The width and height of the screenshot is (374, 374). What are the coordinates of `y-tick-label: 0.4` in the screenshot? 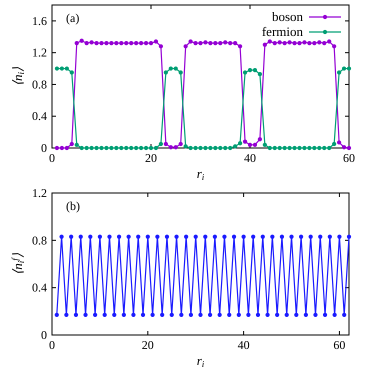 It's located at (39, 287).